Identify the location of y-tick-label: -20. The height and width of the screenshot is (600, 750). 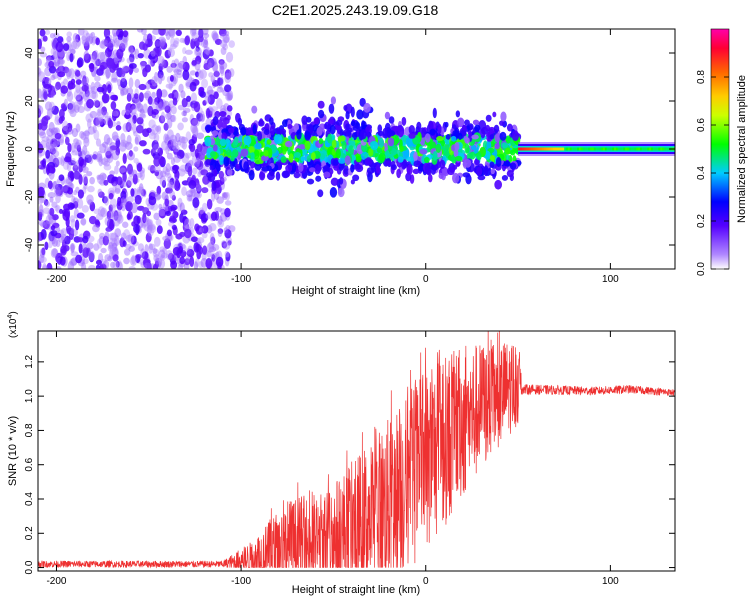
(29, 196).